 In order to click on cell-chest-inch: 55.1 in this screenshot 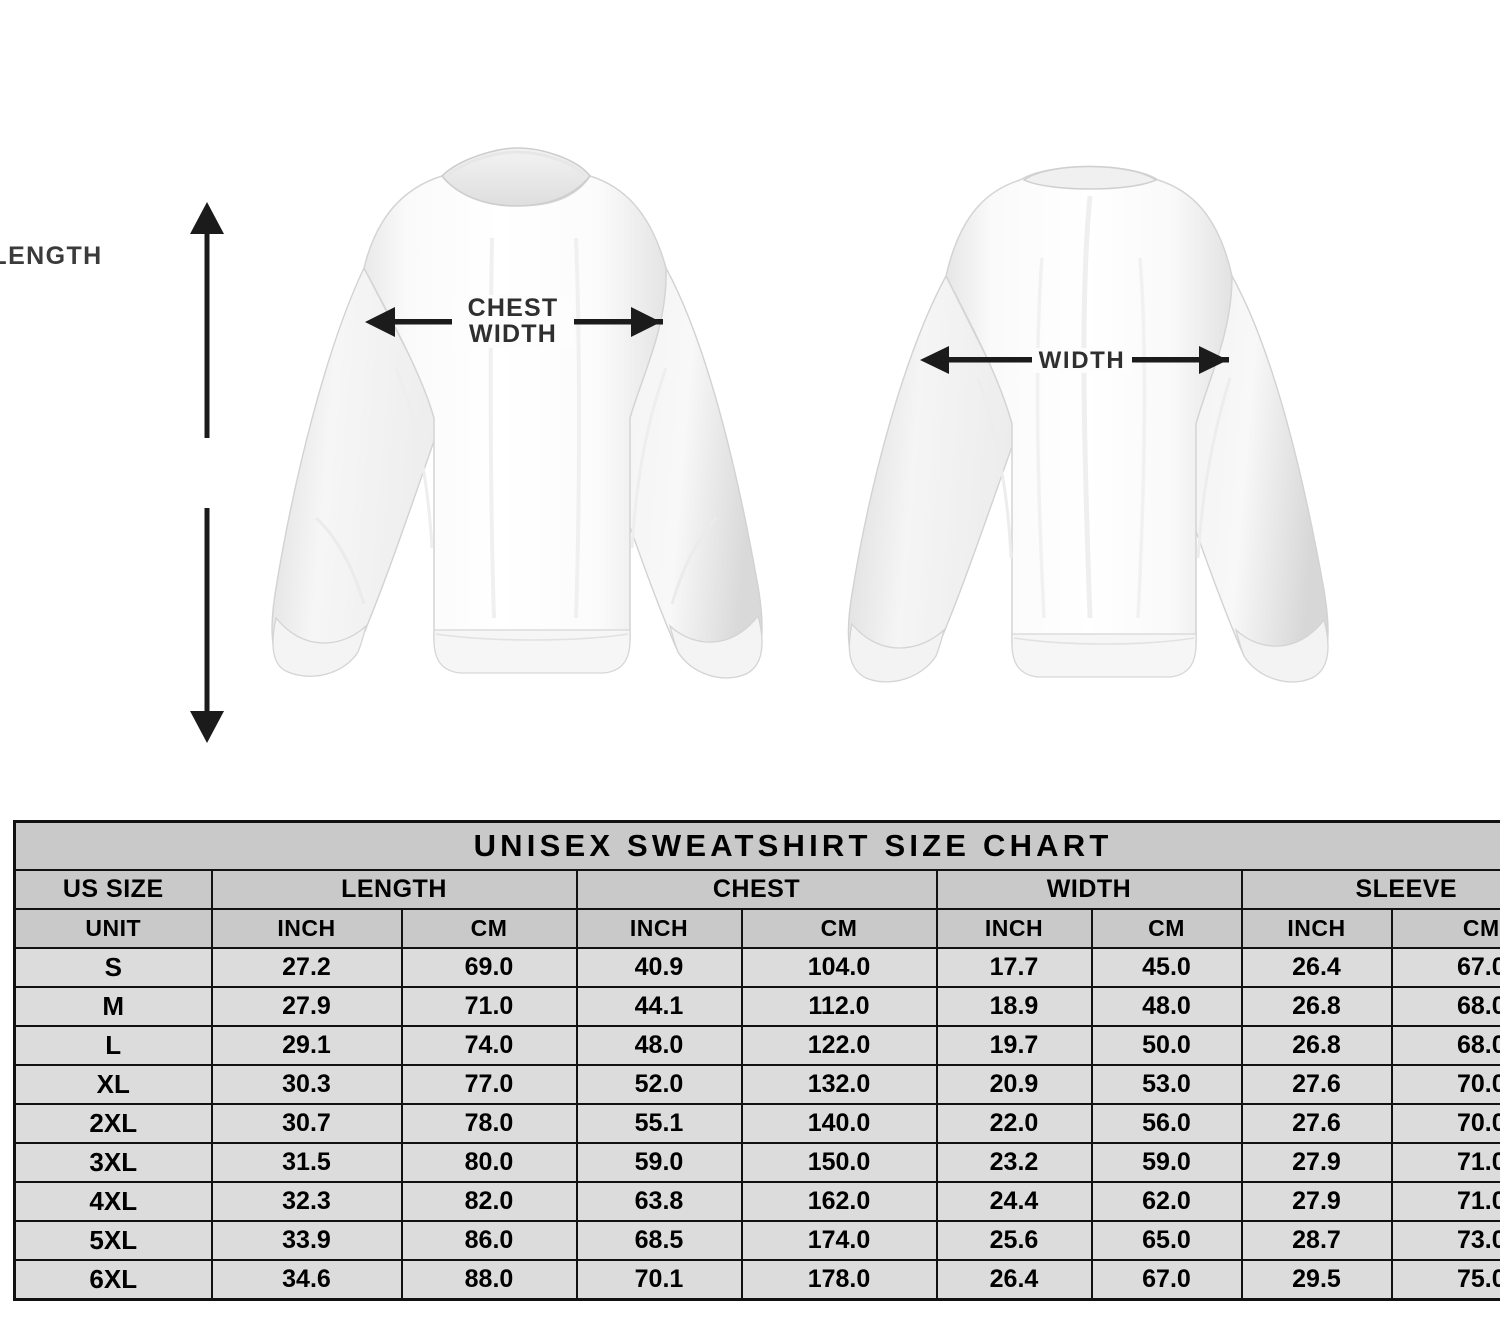, I will do `click(659, 1123)`.